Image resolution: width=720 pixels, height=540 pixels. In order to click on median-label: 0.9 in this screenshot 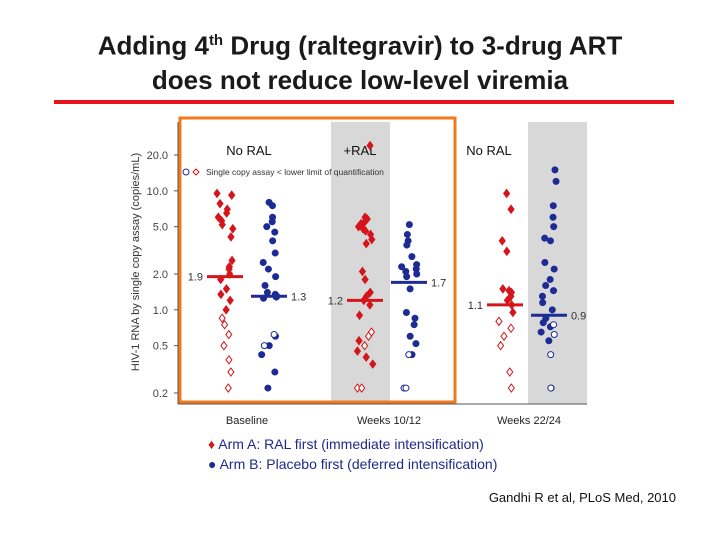, I will do `click(578, 316)`.